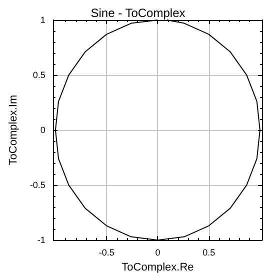 The height and width of the screenshot is (278, 276). I want to click on x-tick-label: 0.5, so click(209, 253).